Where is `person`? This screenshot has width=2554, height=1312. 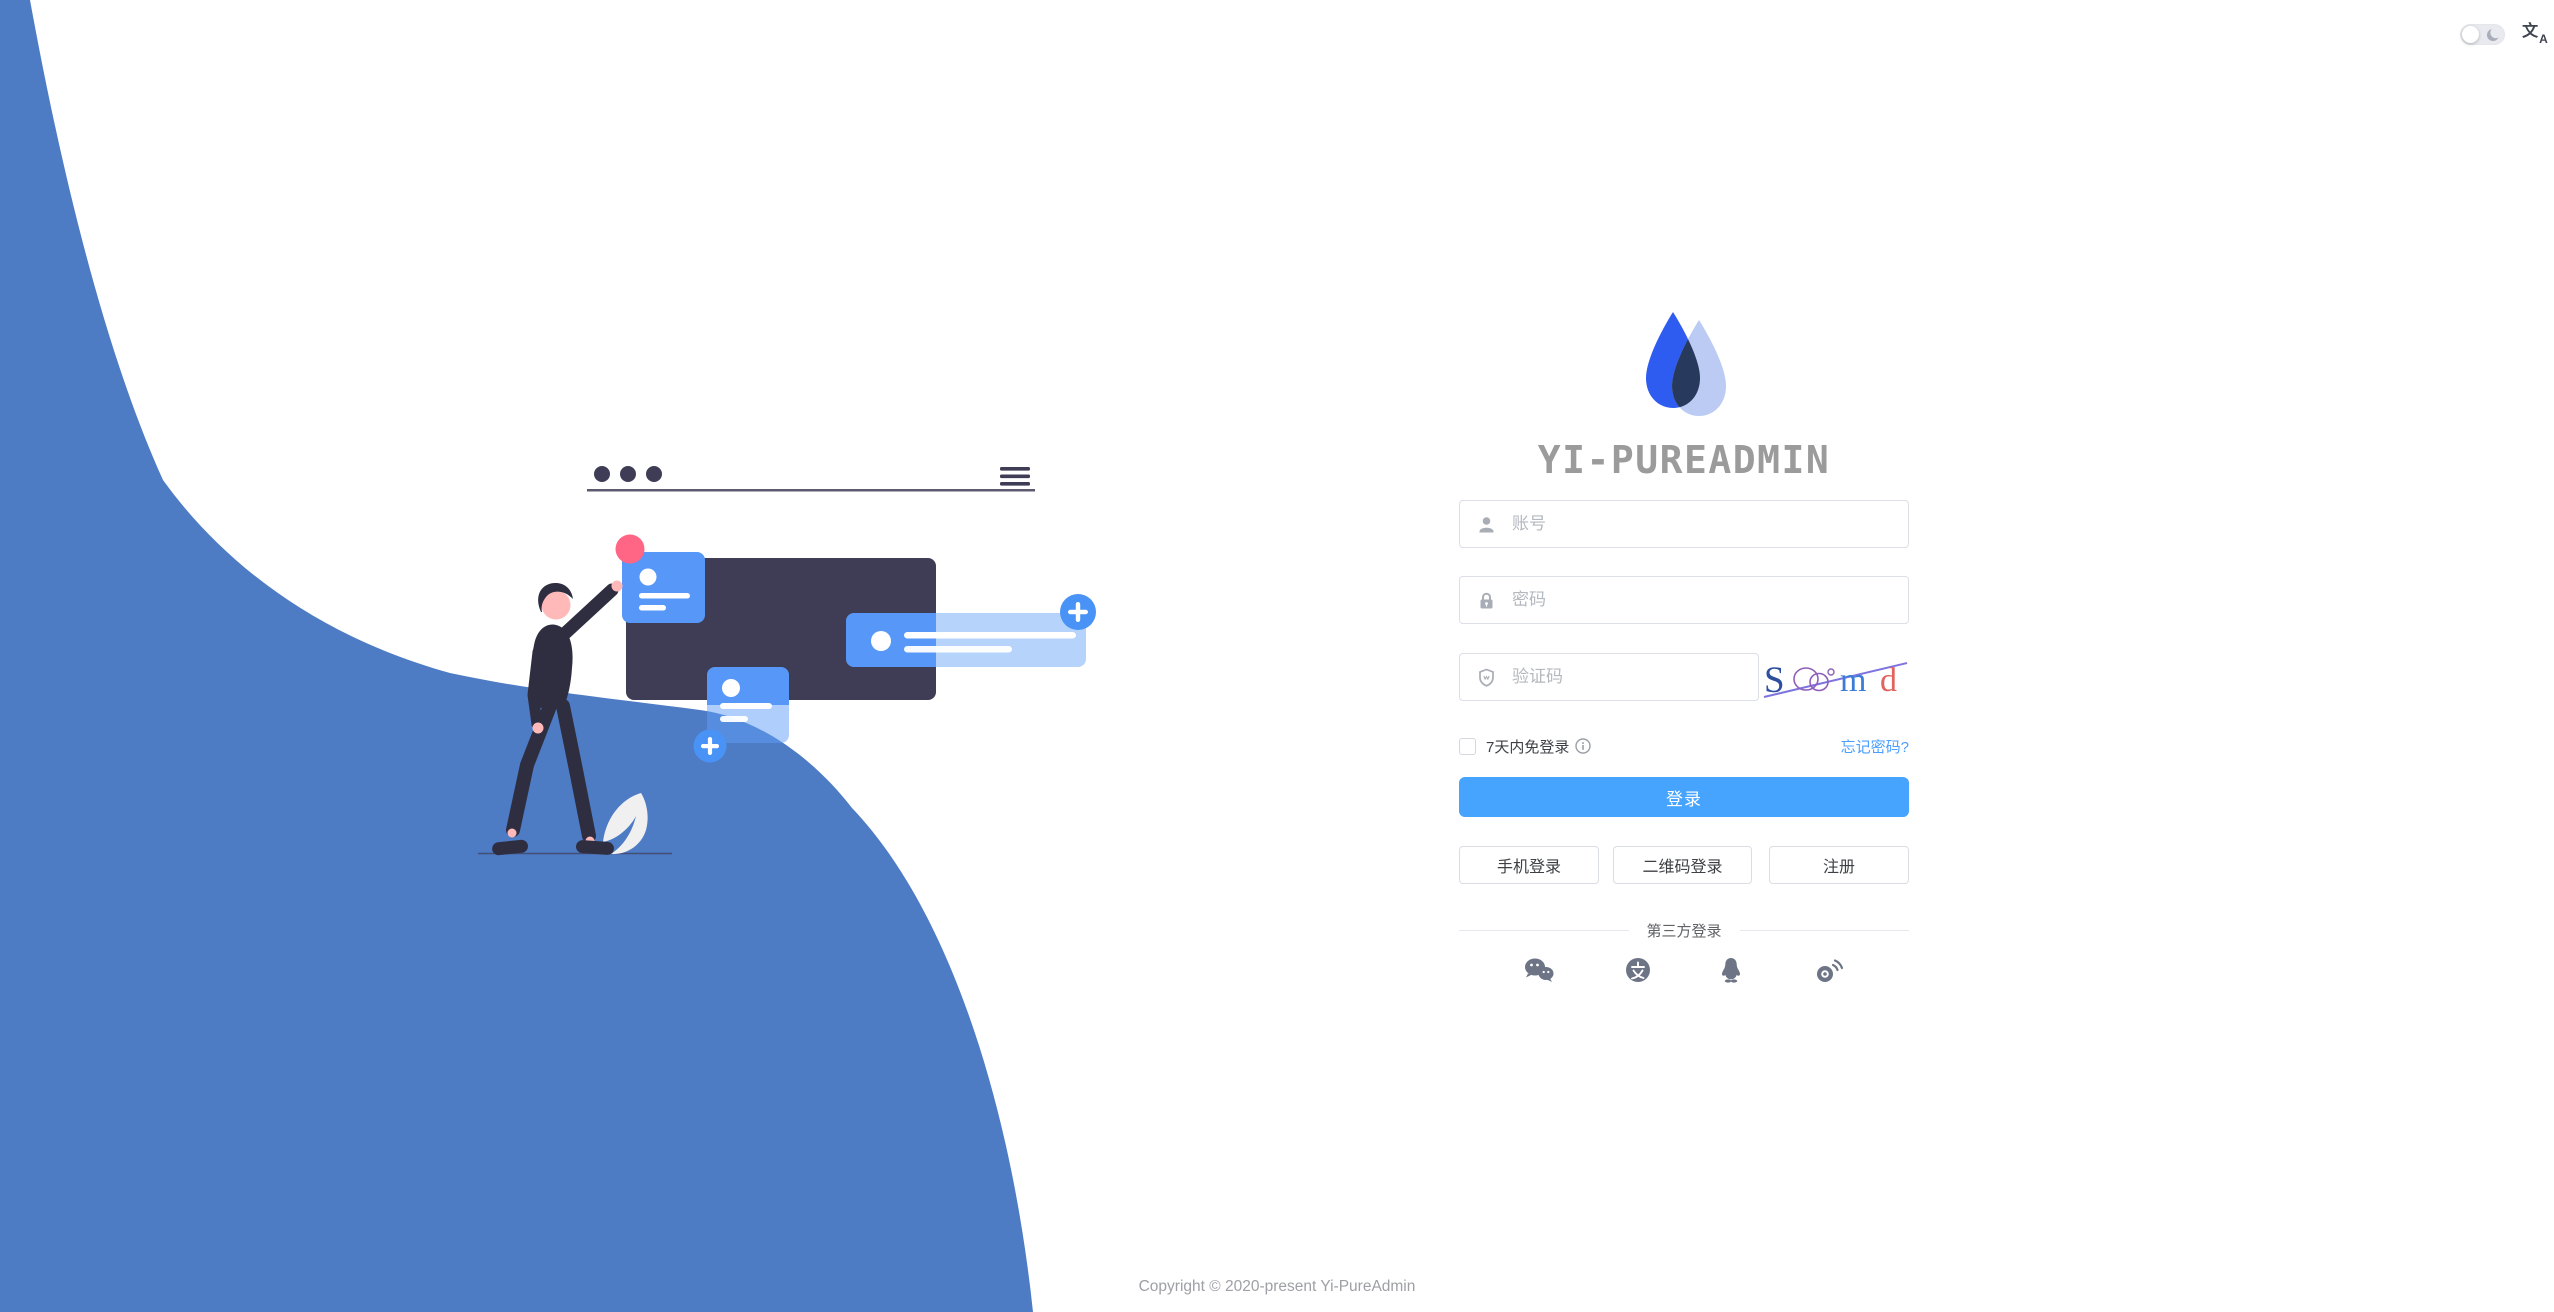 person is located at coordinates (557, 718).